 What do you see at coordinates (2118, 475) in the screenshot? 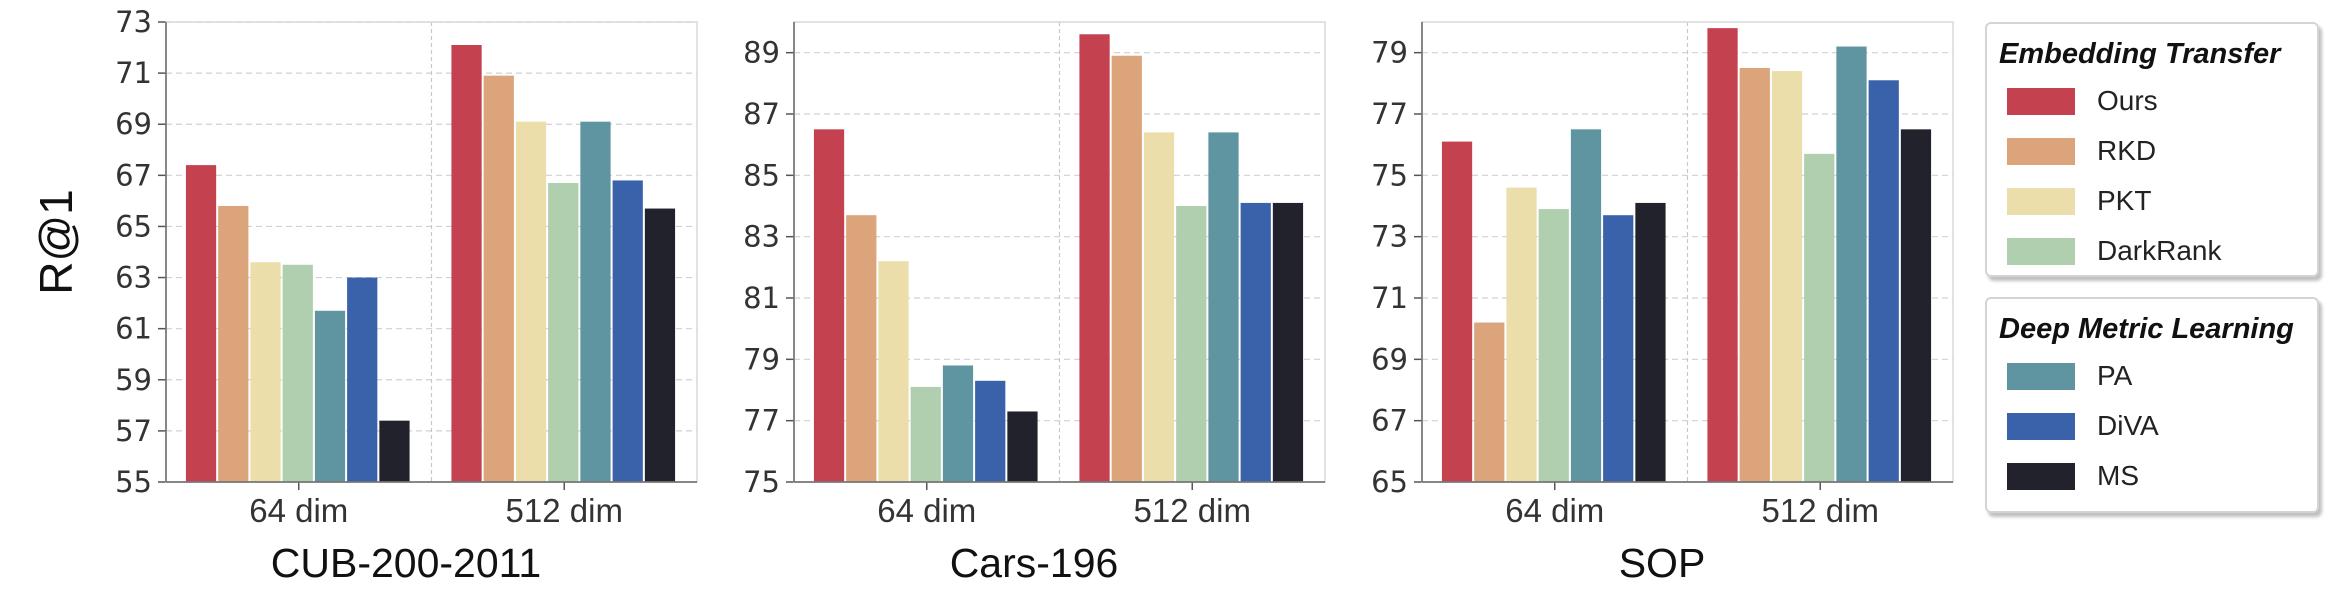
I see `legend-label: MS` at bounding box center [2118, 475].